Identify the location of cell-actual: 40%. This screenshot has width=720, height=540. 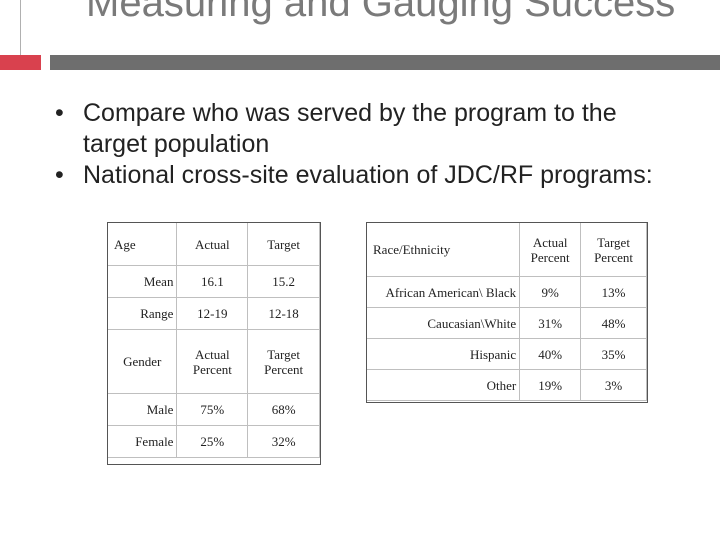
(550, 354).